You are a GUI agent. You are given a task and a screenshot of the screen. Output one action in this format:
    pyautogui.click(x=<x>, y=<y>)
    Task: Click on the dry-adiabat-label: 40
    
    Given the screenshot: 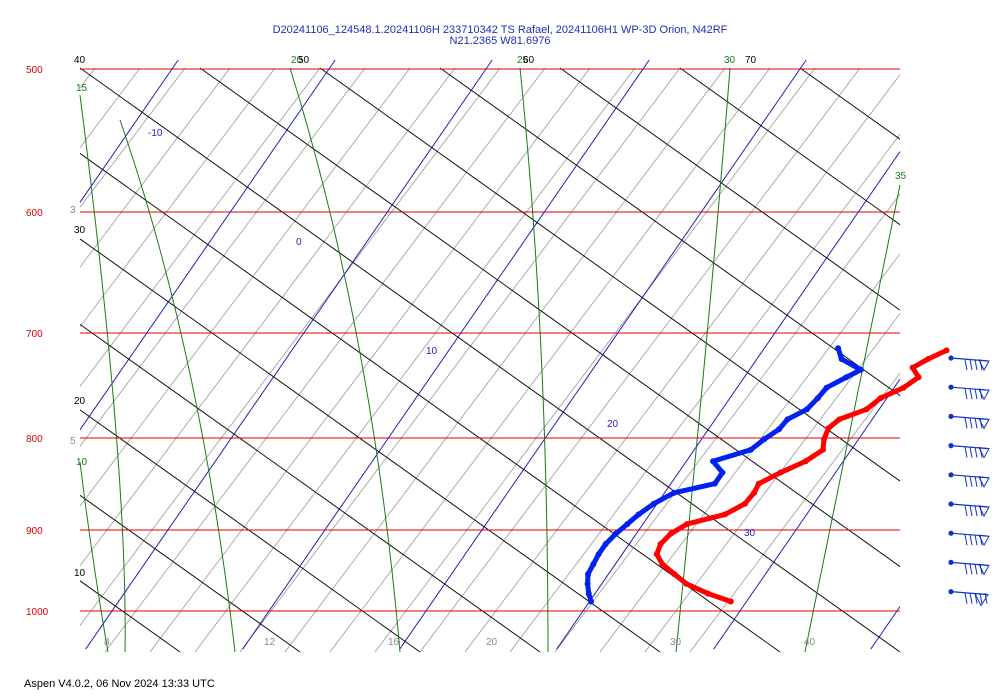 What is the action you would take?
    pyautogui.click(x=80, y=60)
    